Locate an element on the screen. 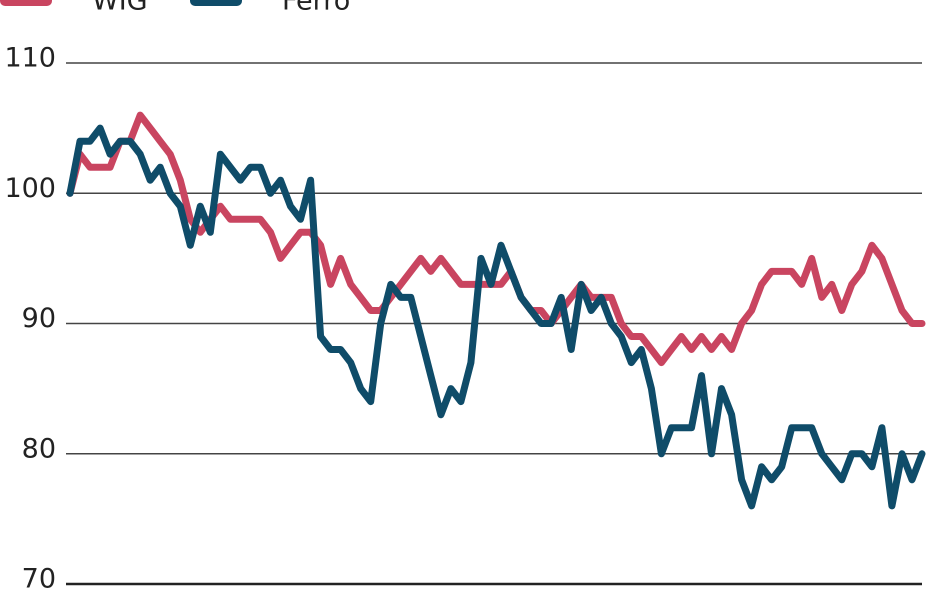 This screenshot has width=948, height=593. legend-label: Ferro is located at coordinates (316, 8).